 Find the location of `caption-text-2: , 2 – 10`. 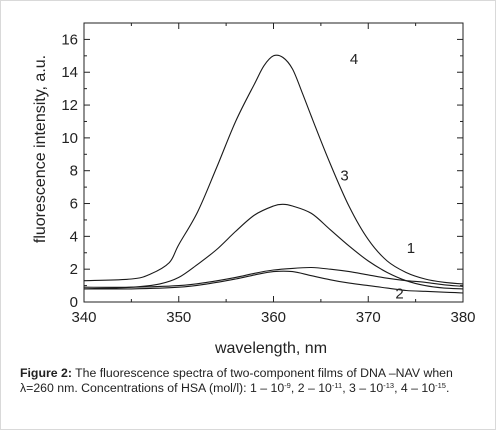

caption-text-2: , 2 – 10 is located at coordinates (311, 388).